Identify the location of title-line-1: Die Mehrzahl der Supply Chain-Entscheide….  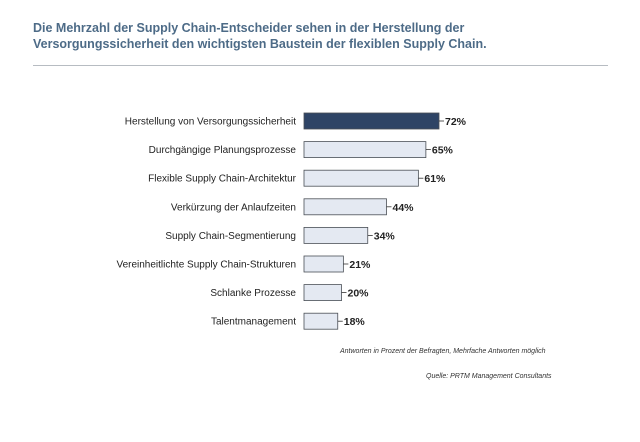
(249, 28).